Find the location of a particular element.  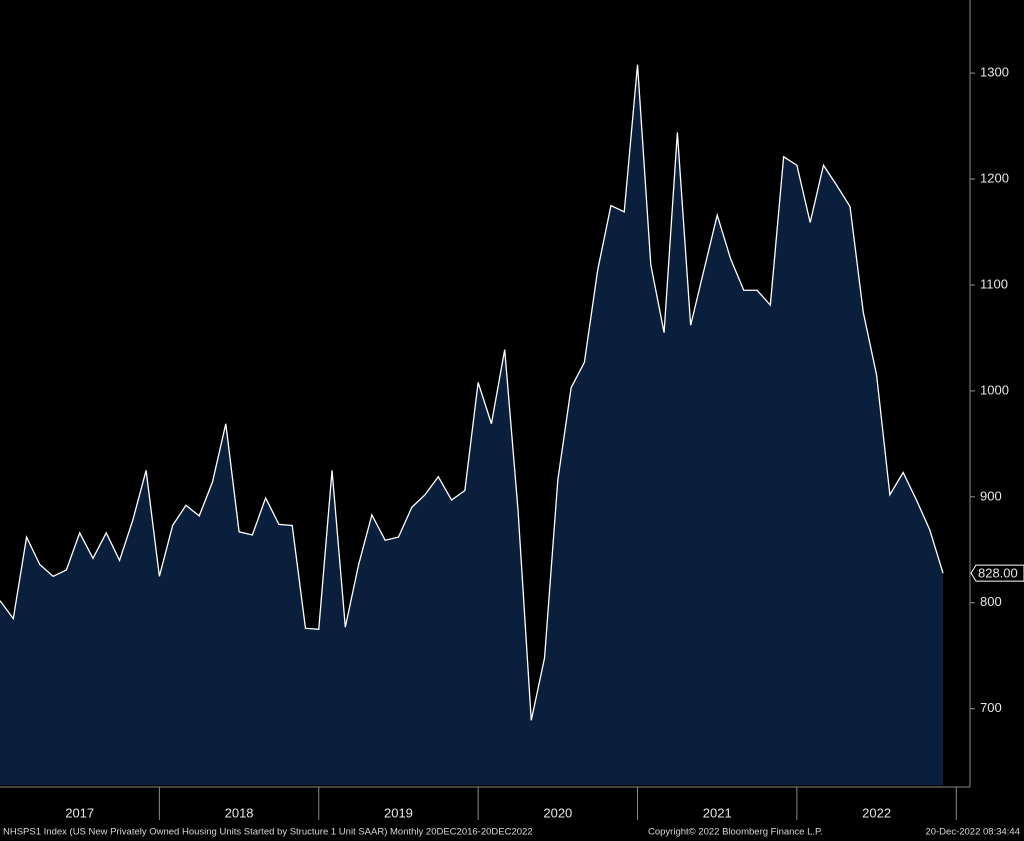

y-tick-label: 700 is located at coordinates (991, 707).